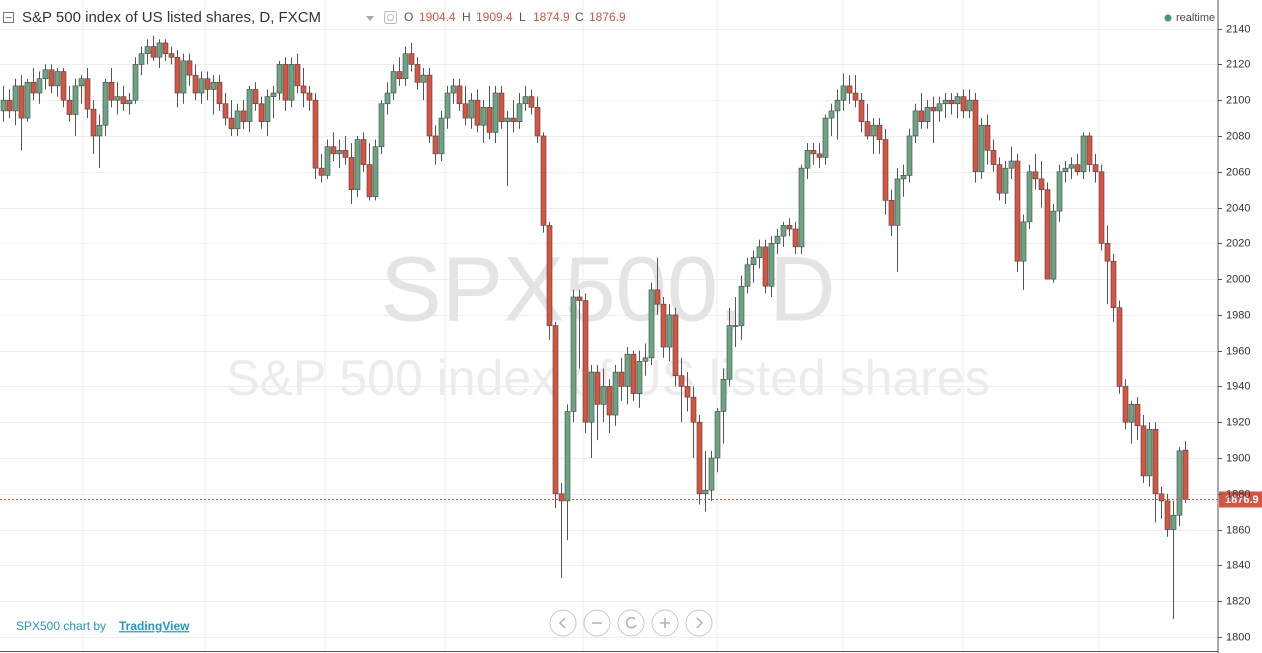 The width and height of the screenshot is (1262, 653). What do you see at coordinates (1238, 386) in the screenshot?
I see `y-tick-label: 1940` at bounding box center [1238, 386].